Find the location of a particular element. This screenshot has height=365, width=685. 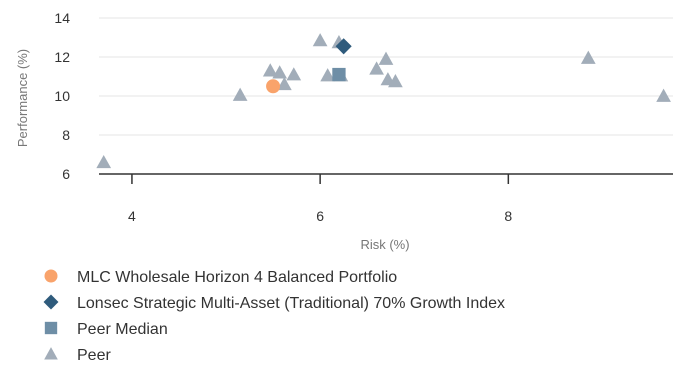

x-tick-label: 6 is located at coordinates (320, 216).